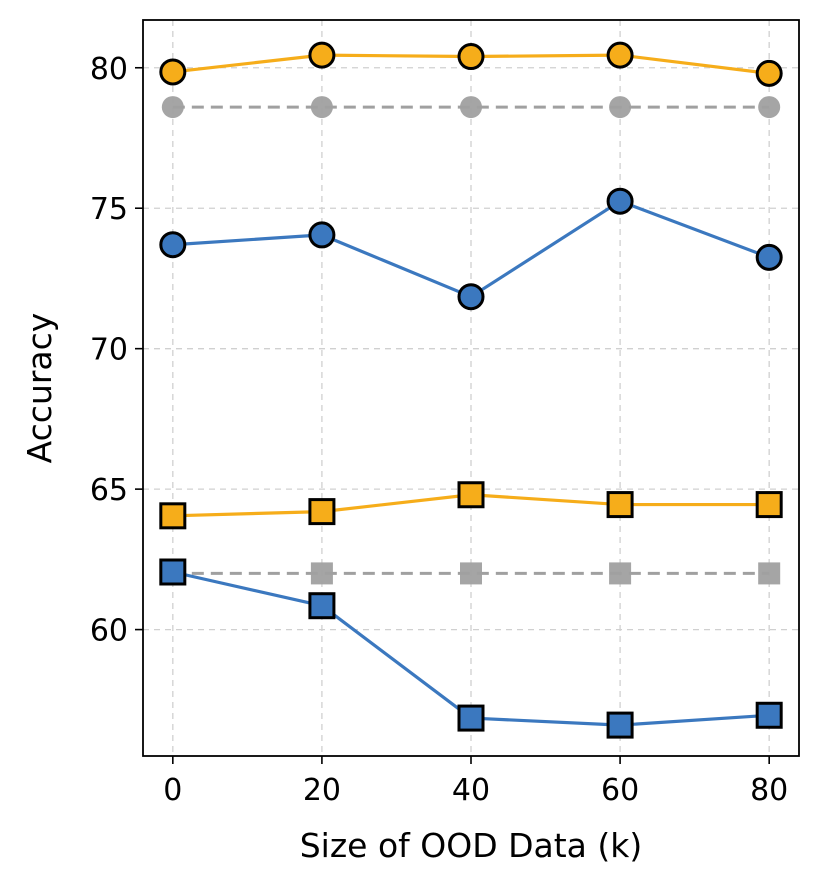  Describe the element at coordinates (109, 631) in the screenshot. I see `y-tick-label: 60` at that location.